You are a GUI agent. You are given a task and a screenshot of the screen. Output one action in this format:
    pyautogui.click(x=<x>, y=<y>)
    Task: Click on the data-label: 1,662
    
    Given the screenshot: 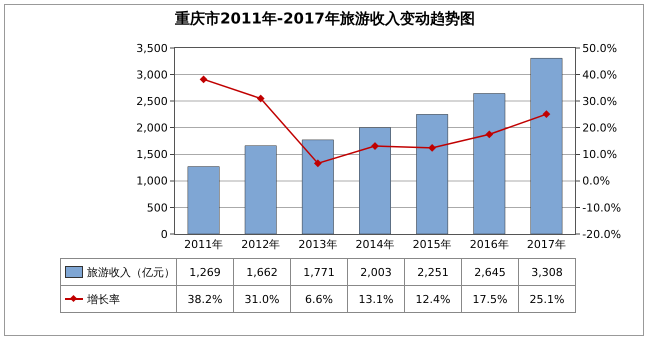 What is the action you would take?
    pyautogui.click(x=262, y=272)
    